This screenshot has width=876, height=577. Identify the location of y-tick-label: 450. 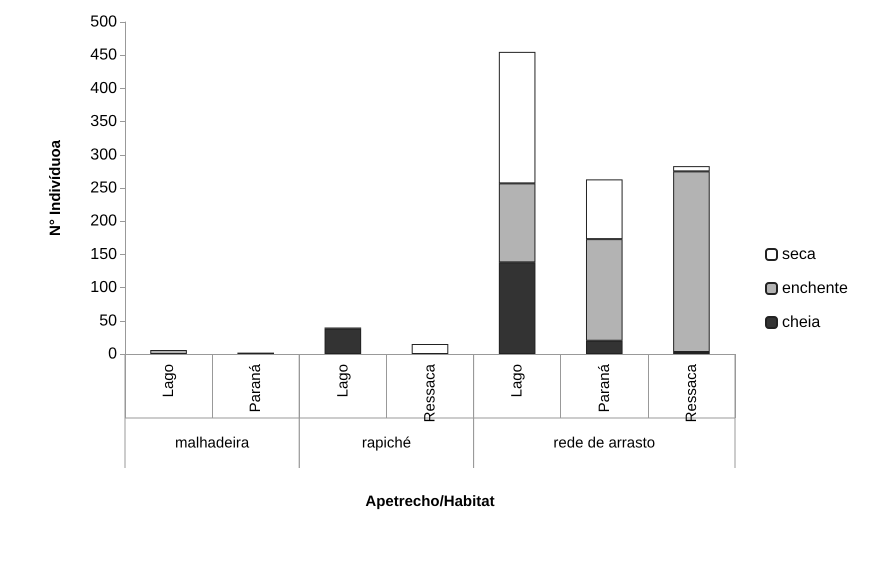
(104, 55).